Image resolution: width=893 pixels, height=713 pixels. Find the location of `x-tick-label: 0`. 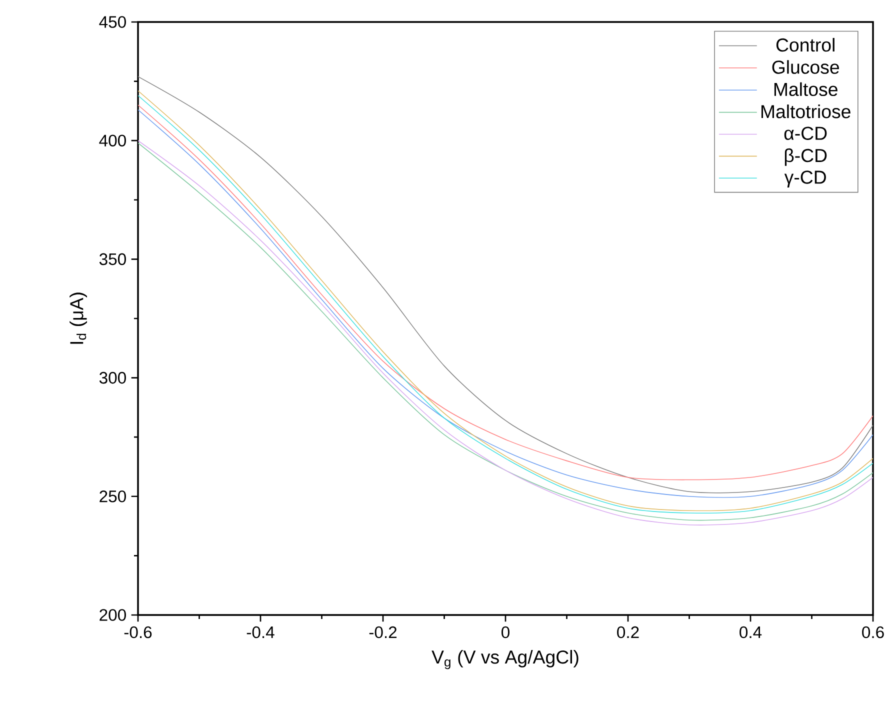

x-tick-label: 0 is located at coordinates (506, 632).